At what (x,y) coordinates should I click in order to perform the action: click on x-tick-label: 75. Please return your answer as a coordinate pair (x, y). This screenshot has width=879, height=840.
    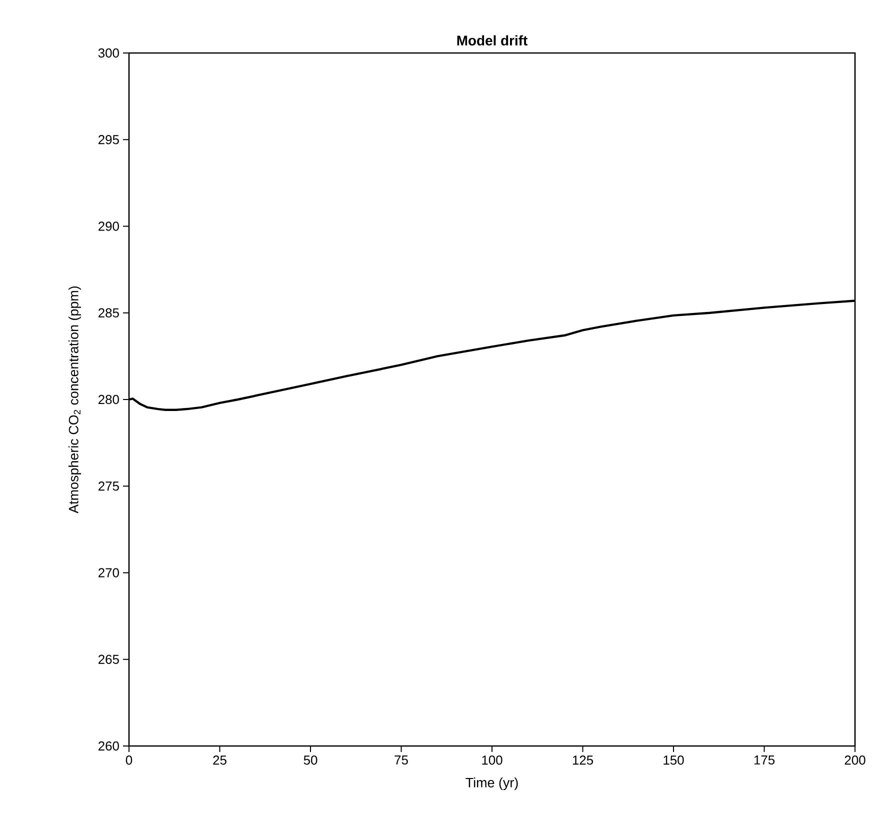
    Looking at the image, I should click on (401, 760).